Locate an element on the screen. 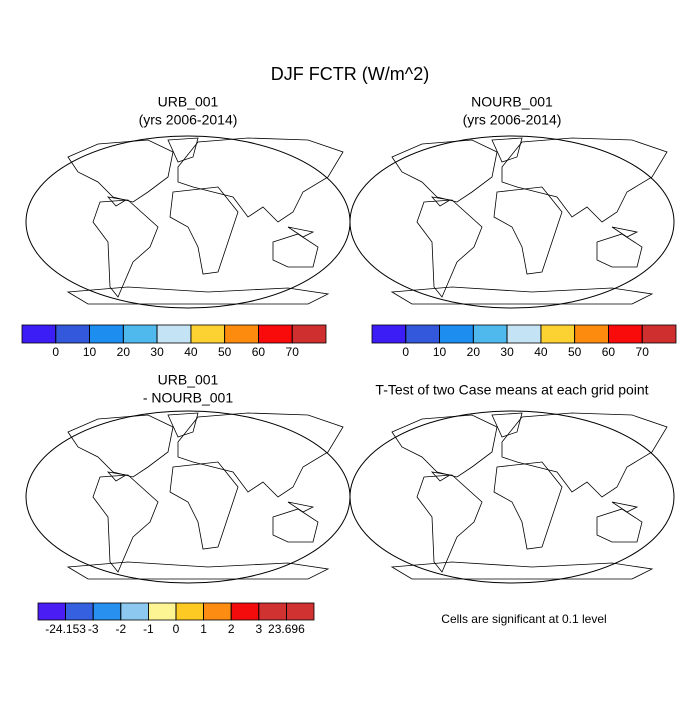 This screenshot has height=705, width=700. colorbar-label: 3 is located at coordinates (258, 629).